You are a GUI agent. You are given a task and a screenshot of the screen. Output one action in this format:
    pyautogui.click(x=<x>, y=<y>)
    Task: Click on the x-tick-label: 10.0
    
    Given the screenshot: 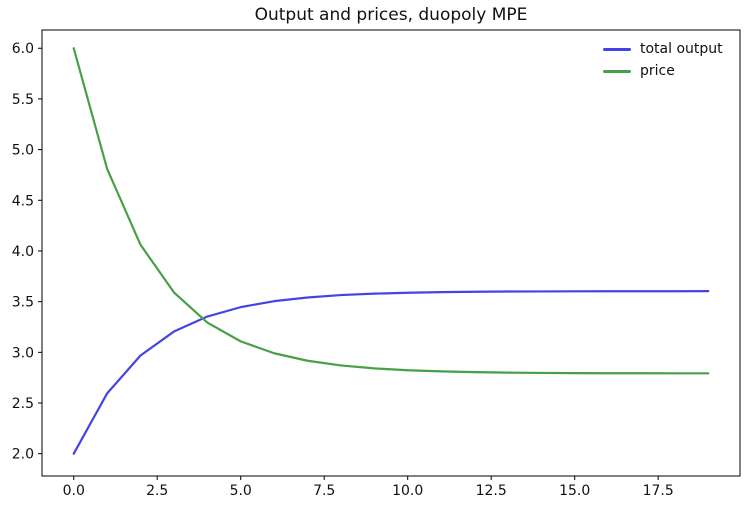 What is the action you would take?
    pyautogui.click(x=407, y=491)
    